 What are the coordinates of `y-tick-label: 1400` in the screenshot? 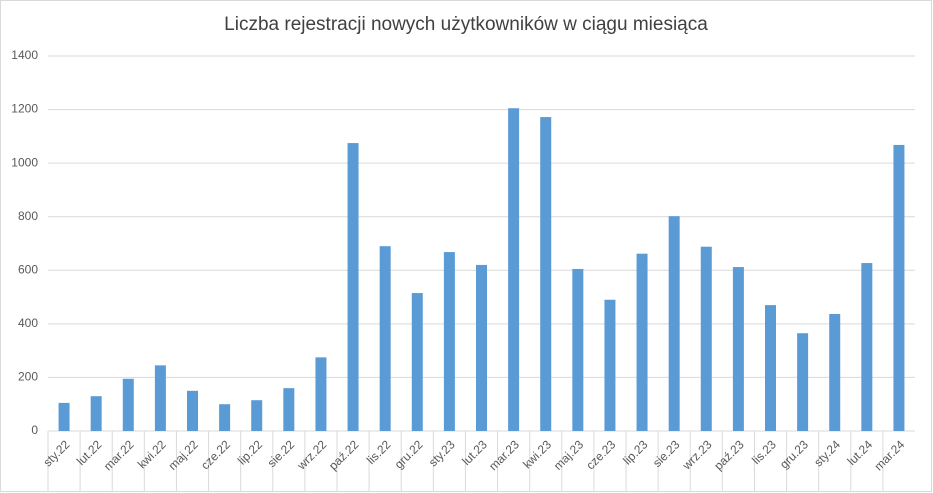 It's located at (24, 55).